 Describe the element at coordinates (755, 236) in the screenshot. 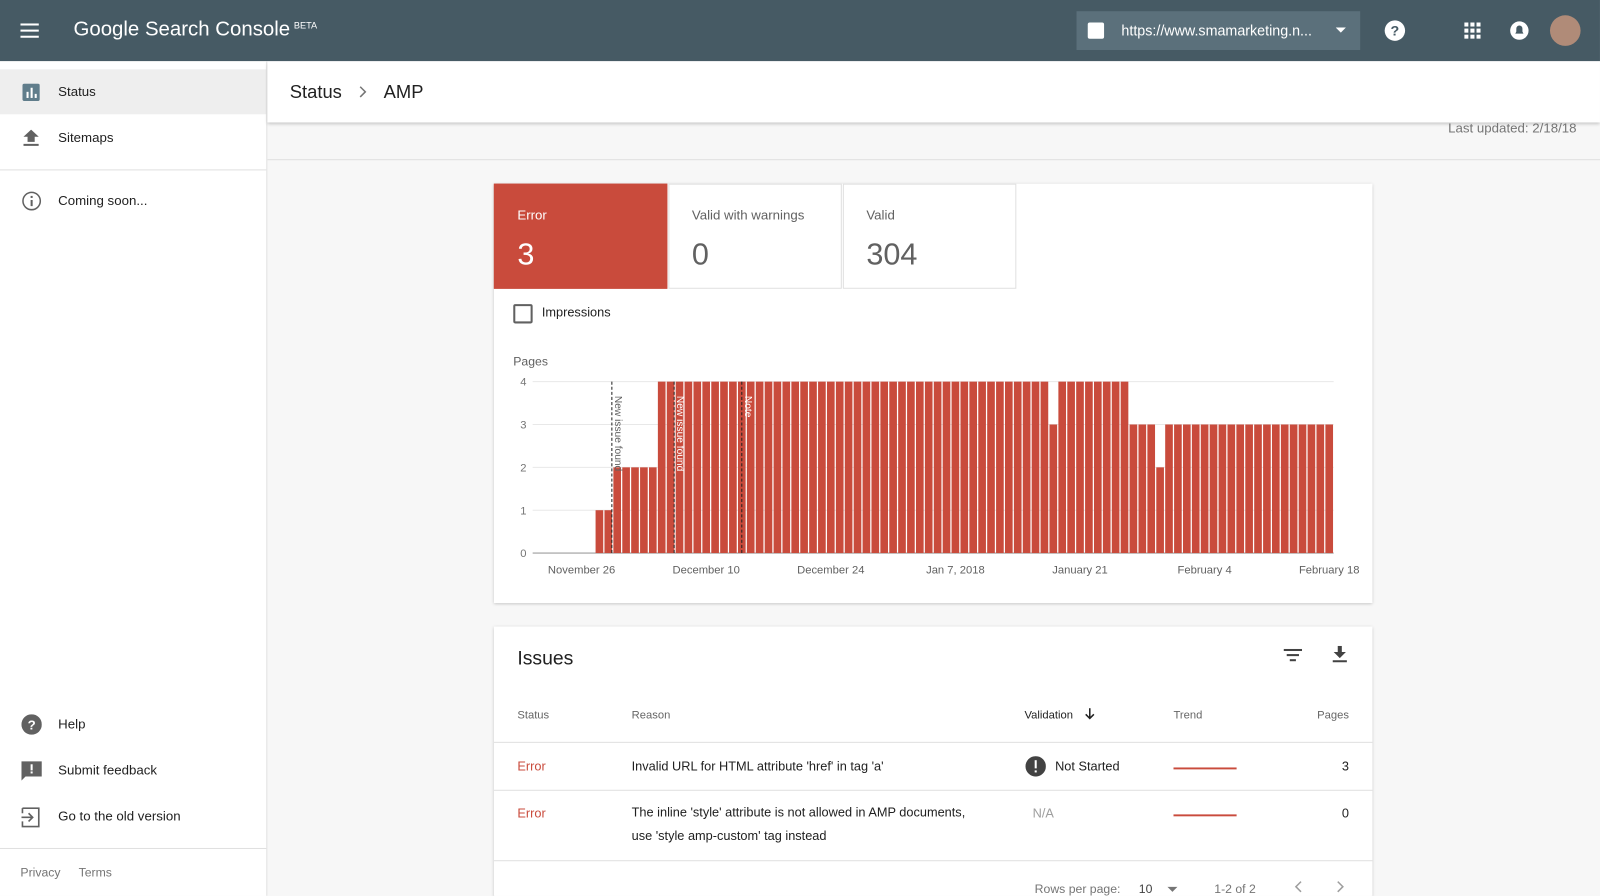

I see `summary-tile: Valid with warnings 0` at that location.